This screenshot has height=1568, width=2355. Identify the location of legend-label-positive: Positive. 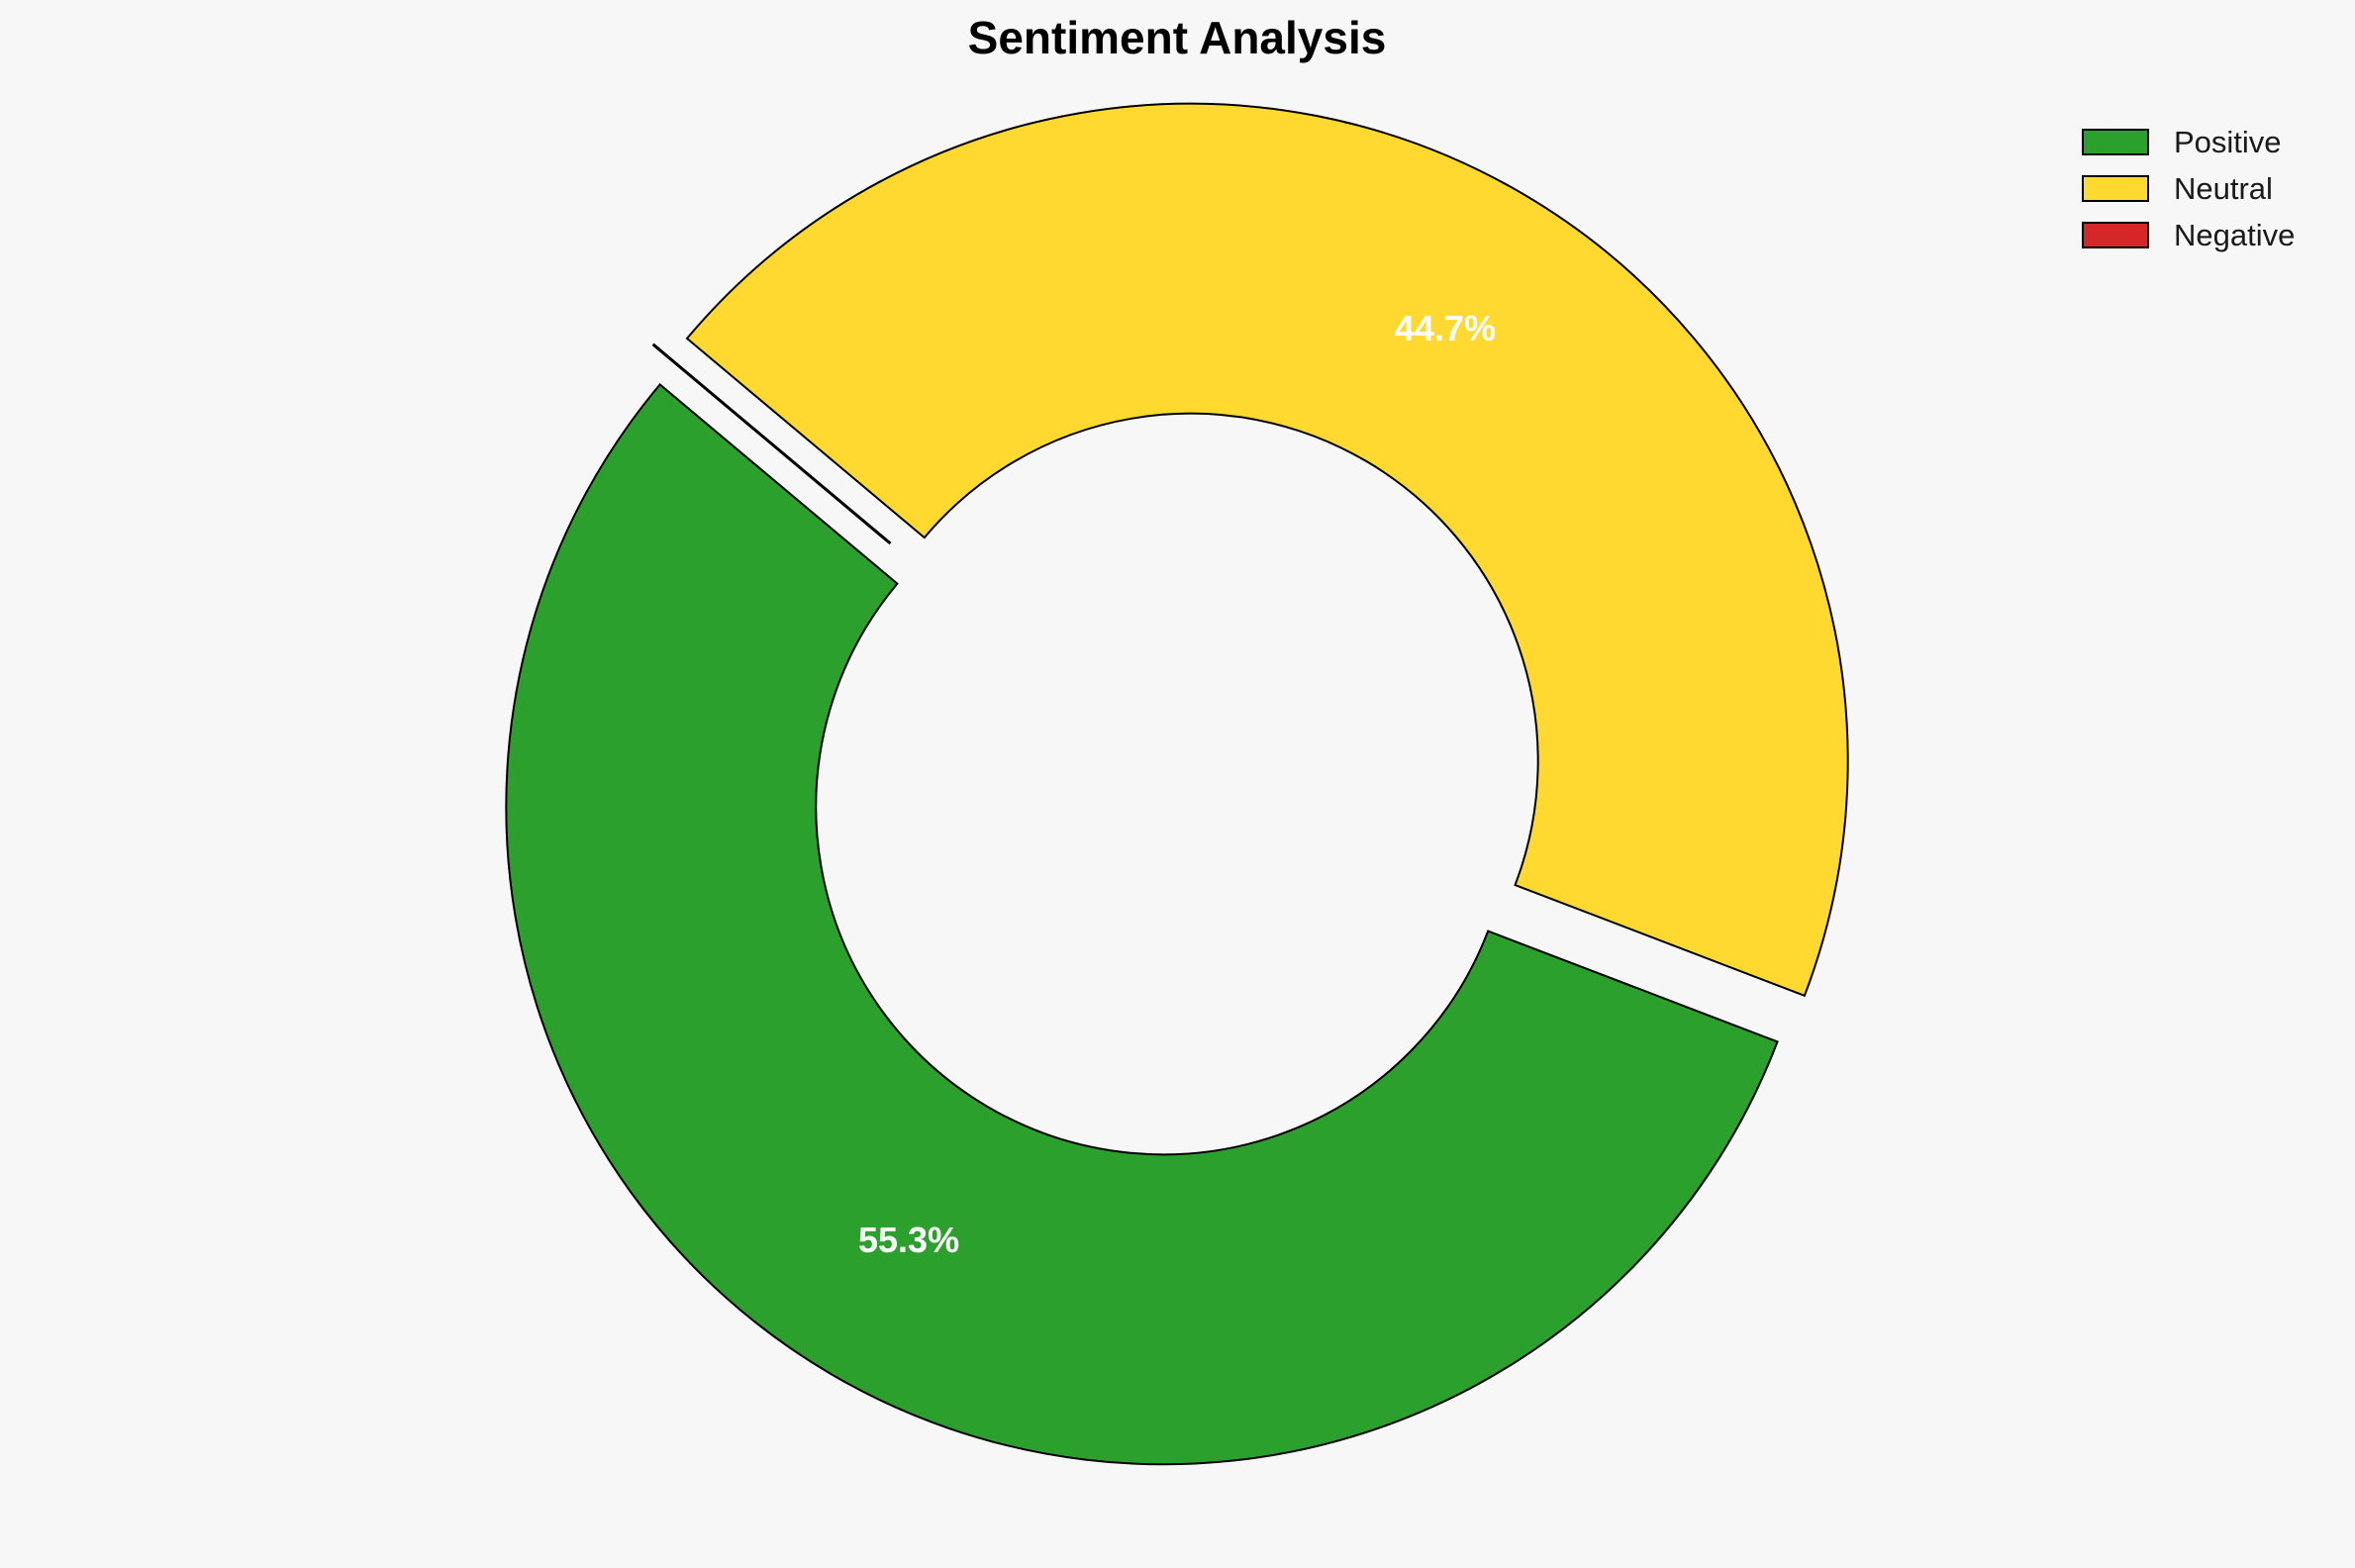
(2228, 142).